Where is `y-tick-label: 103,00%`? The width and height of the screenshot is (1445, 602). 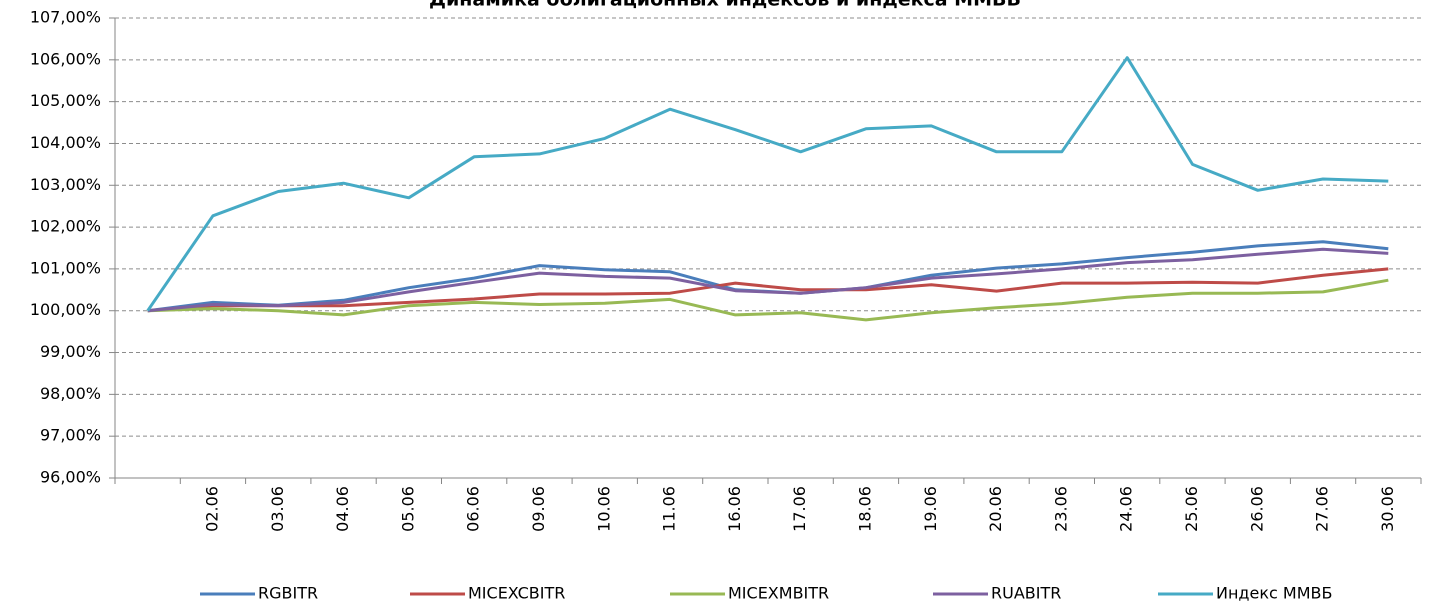
y-tick-label: 103,00% is located at coordinates (65, 184).